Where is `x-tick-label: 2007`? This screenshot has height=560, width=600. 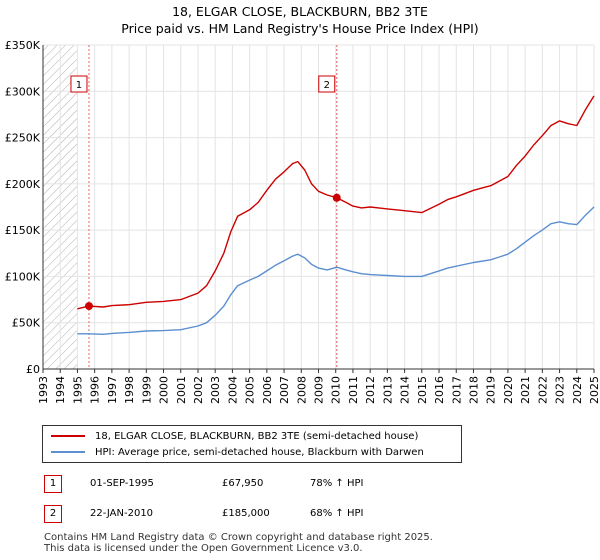
x-tick-label: 2007 is located at coordinates (284, 390).